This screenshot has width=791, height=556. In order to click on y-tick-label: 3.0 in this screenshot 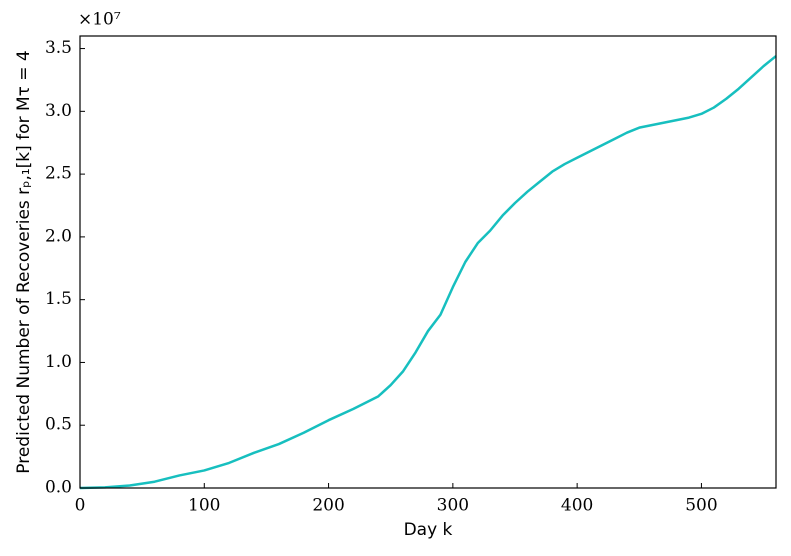, I will do `click(58, 111)`.